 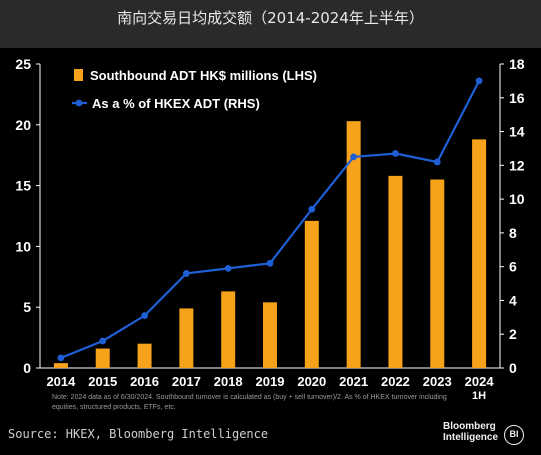 I want to click on line-point-2014, so click(x=61, y=358).